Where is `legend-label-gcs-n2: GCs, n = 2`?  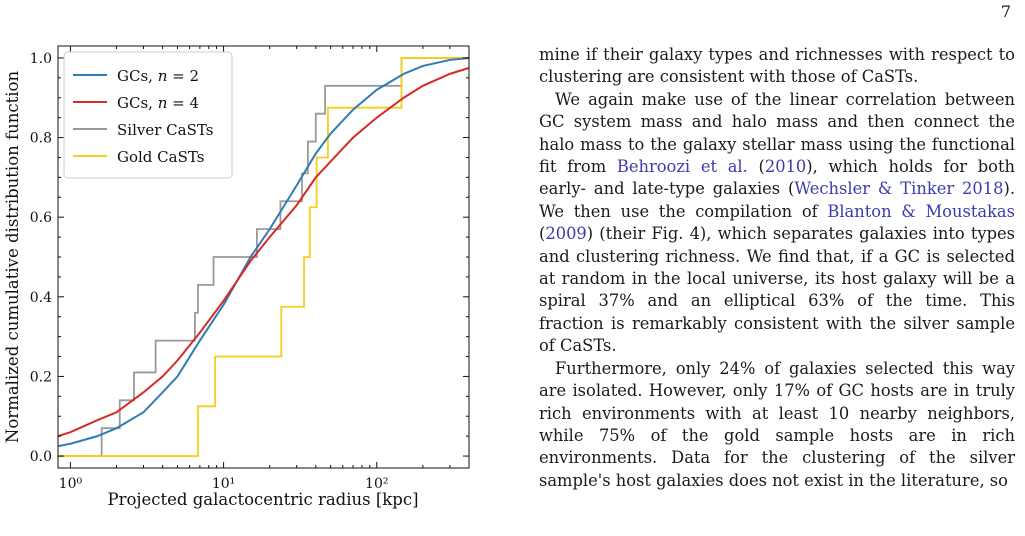
legend-label-gcs-n2: GCs, n = 2 is located at coordinates (158, 76).